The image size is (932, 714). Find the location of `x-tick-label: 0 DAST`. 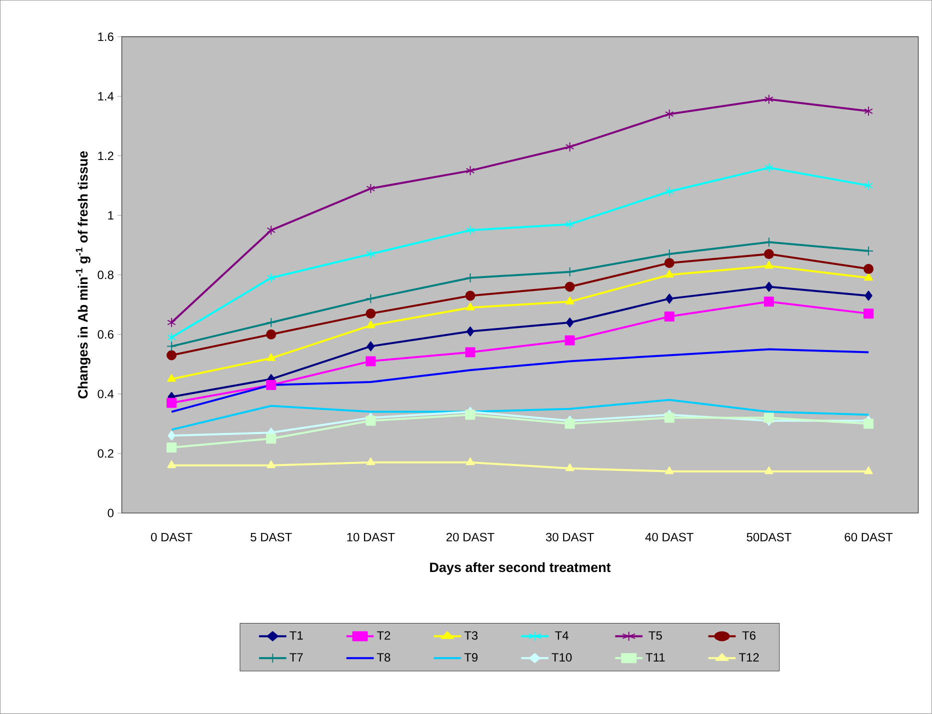

x-tick-label: 0 DAST is located at coordinates (171, 537).